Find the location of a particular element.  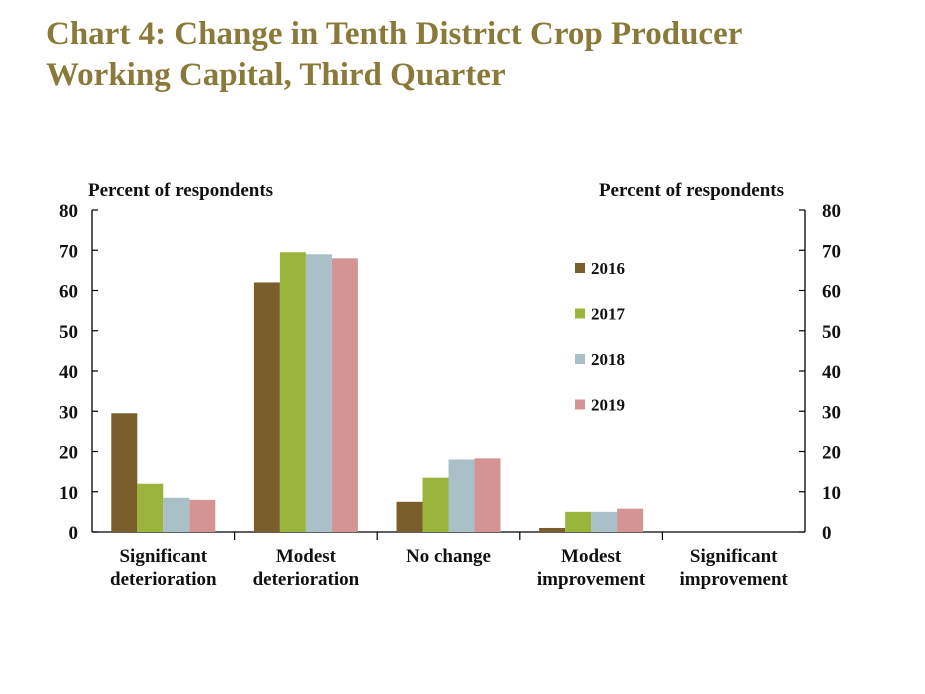

right-y-tick-label: 10 is located at coordinates (831, 493).